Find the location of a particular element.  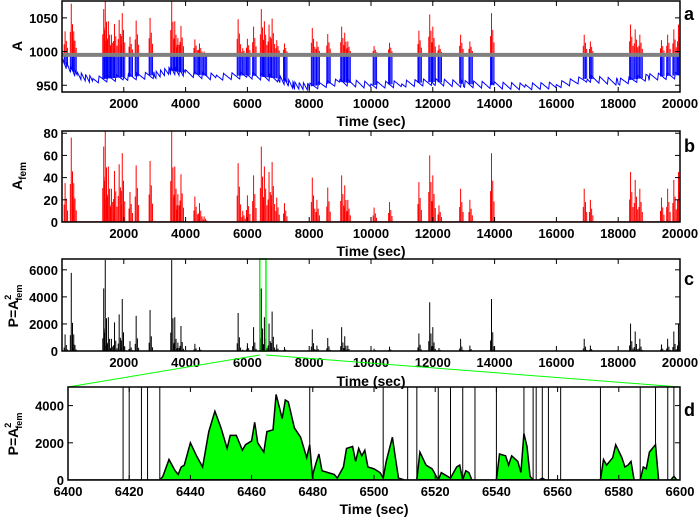

y-tick-label-b: 60 is located at coordinates (51, 155).